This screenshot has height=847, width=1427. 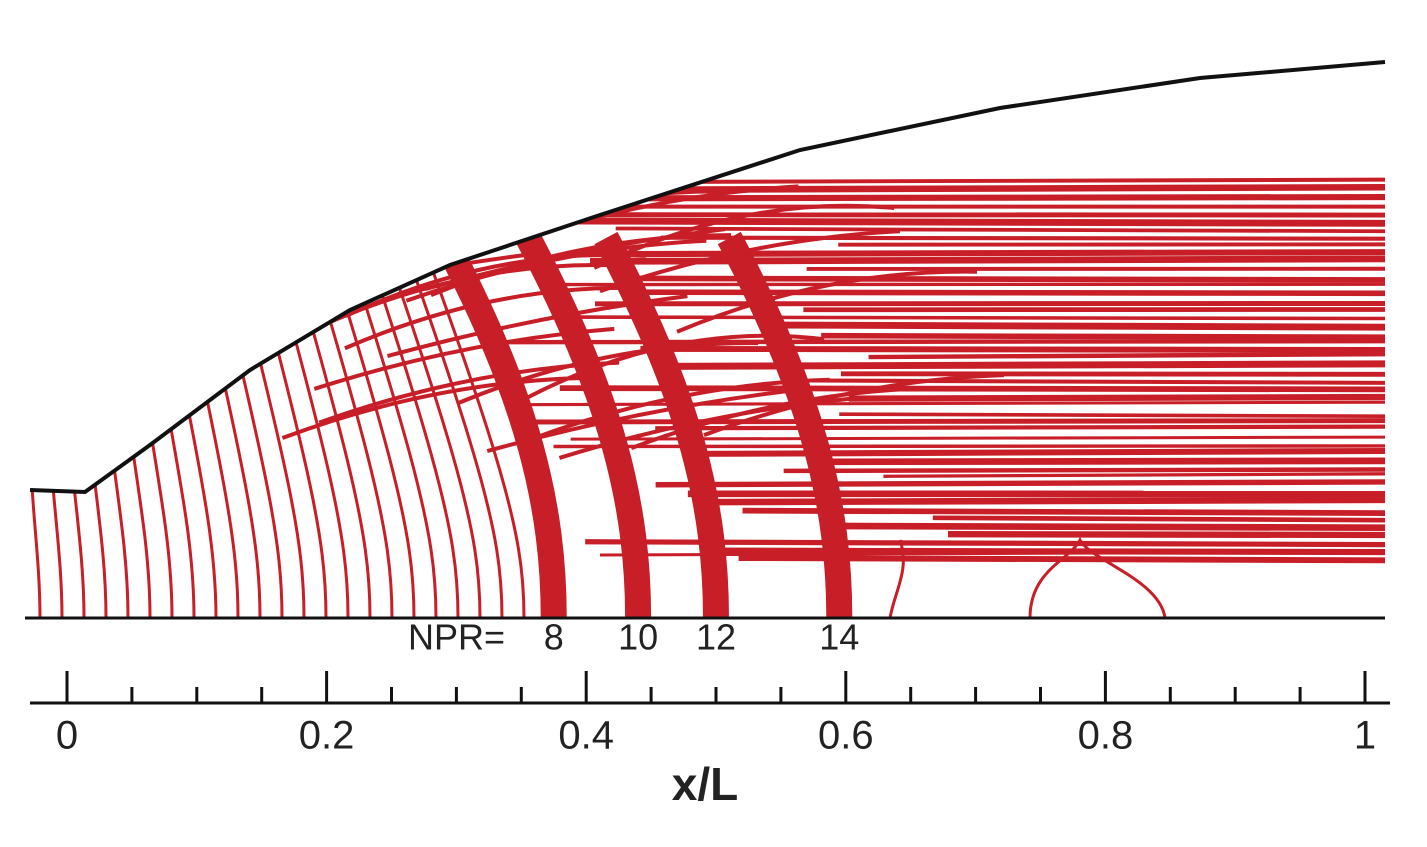 What do you see at coordinates (839, 637) in the screenshot?
I see `npr-label: 14` at bounding box center [839, 637].